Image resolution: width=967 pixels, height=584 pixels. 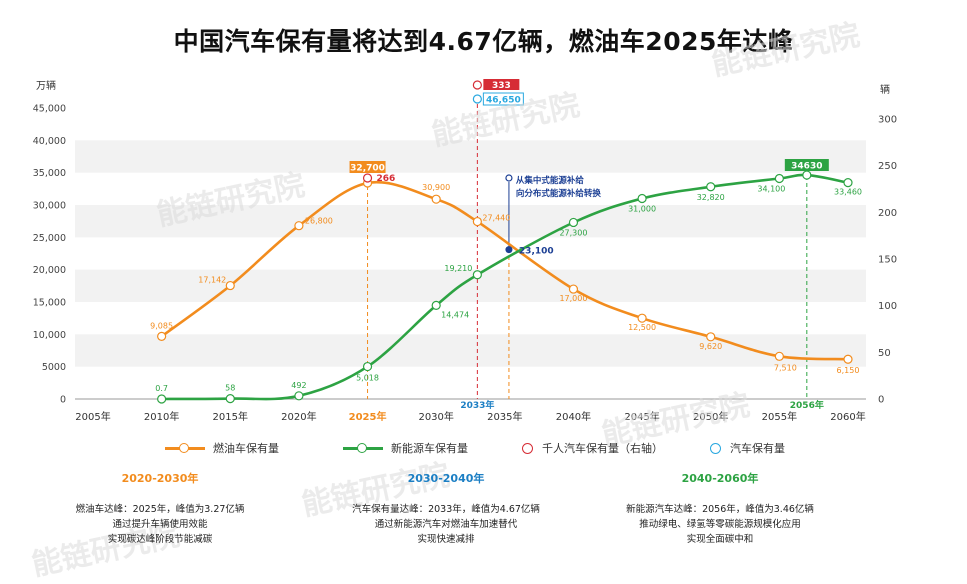 What do you see at coordinates (49, 335) in the screenshot?
I see `y-tick-label: 10,000` at bounding box center [49, 335].